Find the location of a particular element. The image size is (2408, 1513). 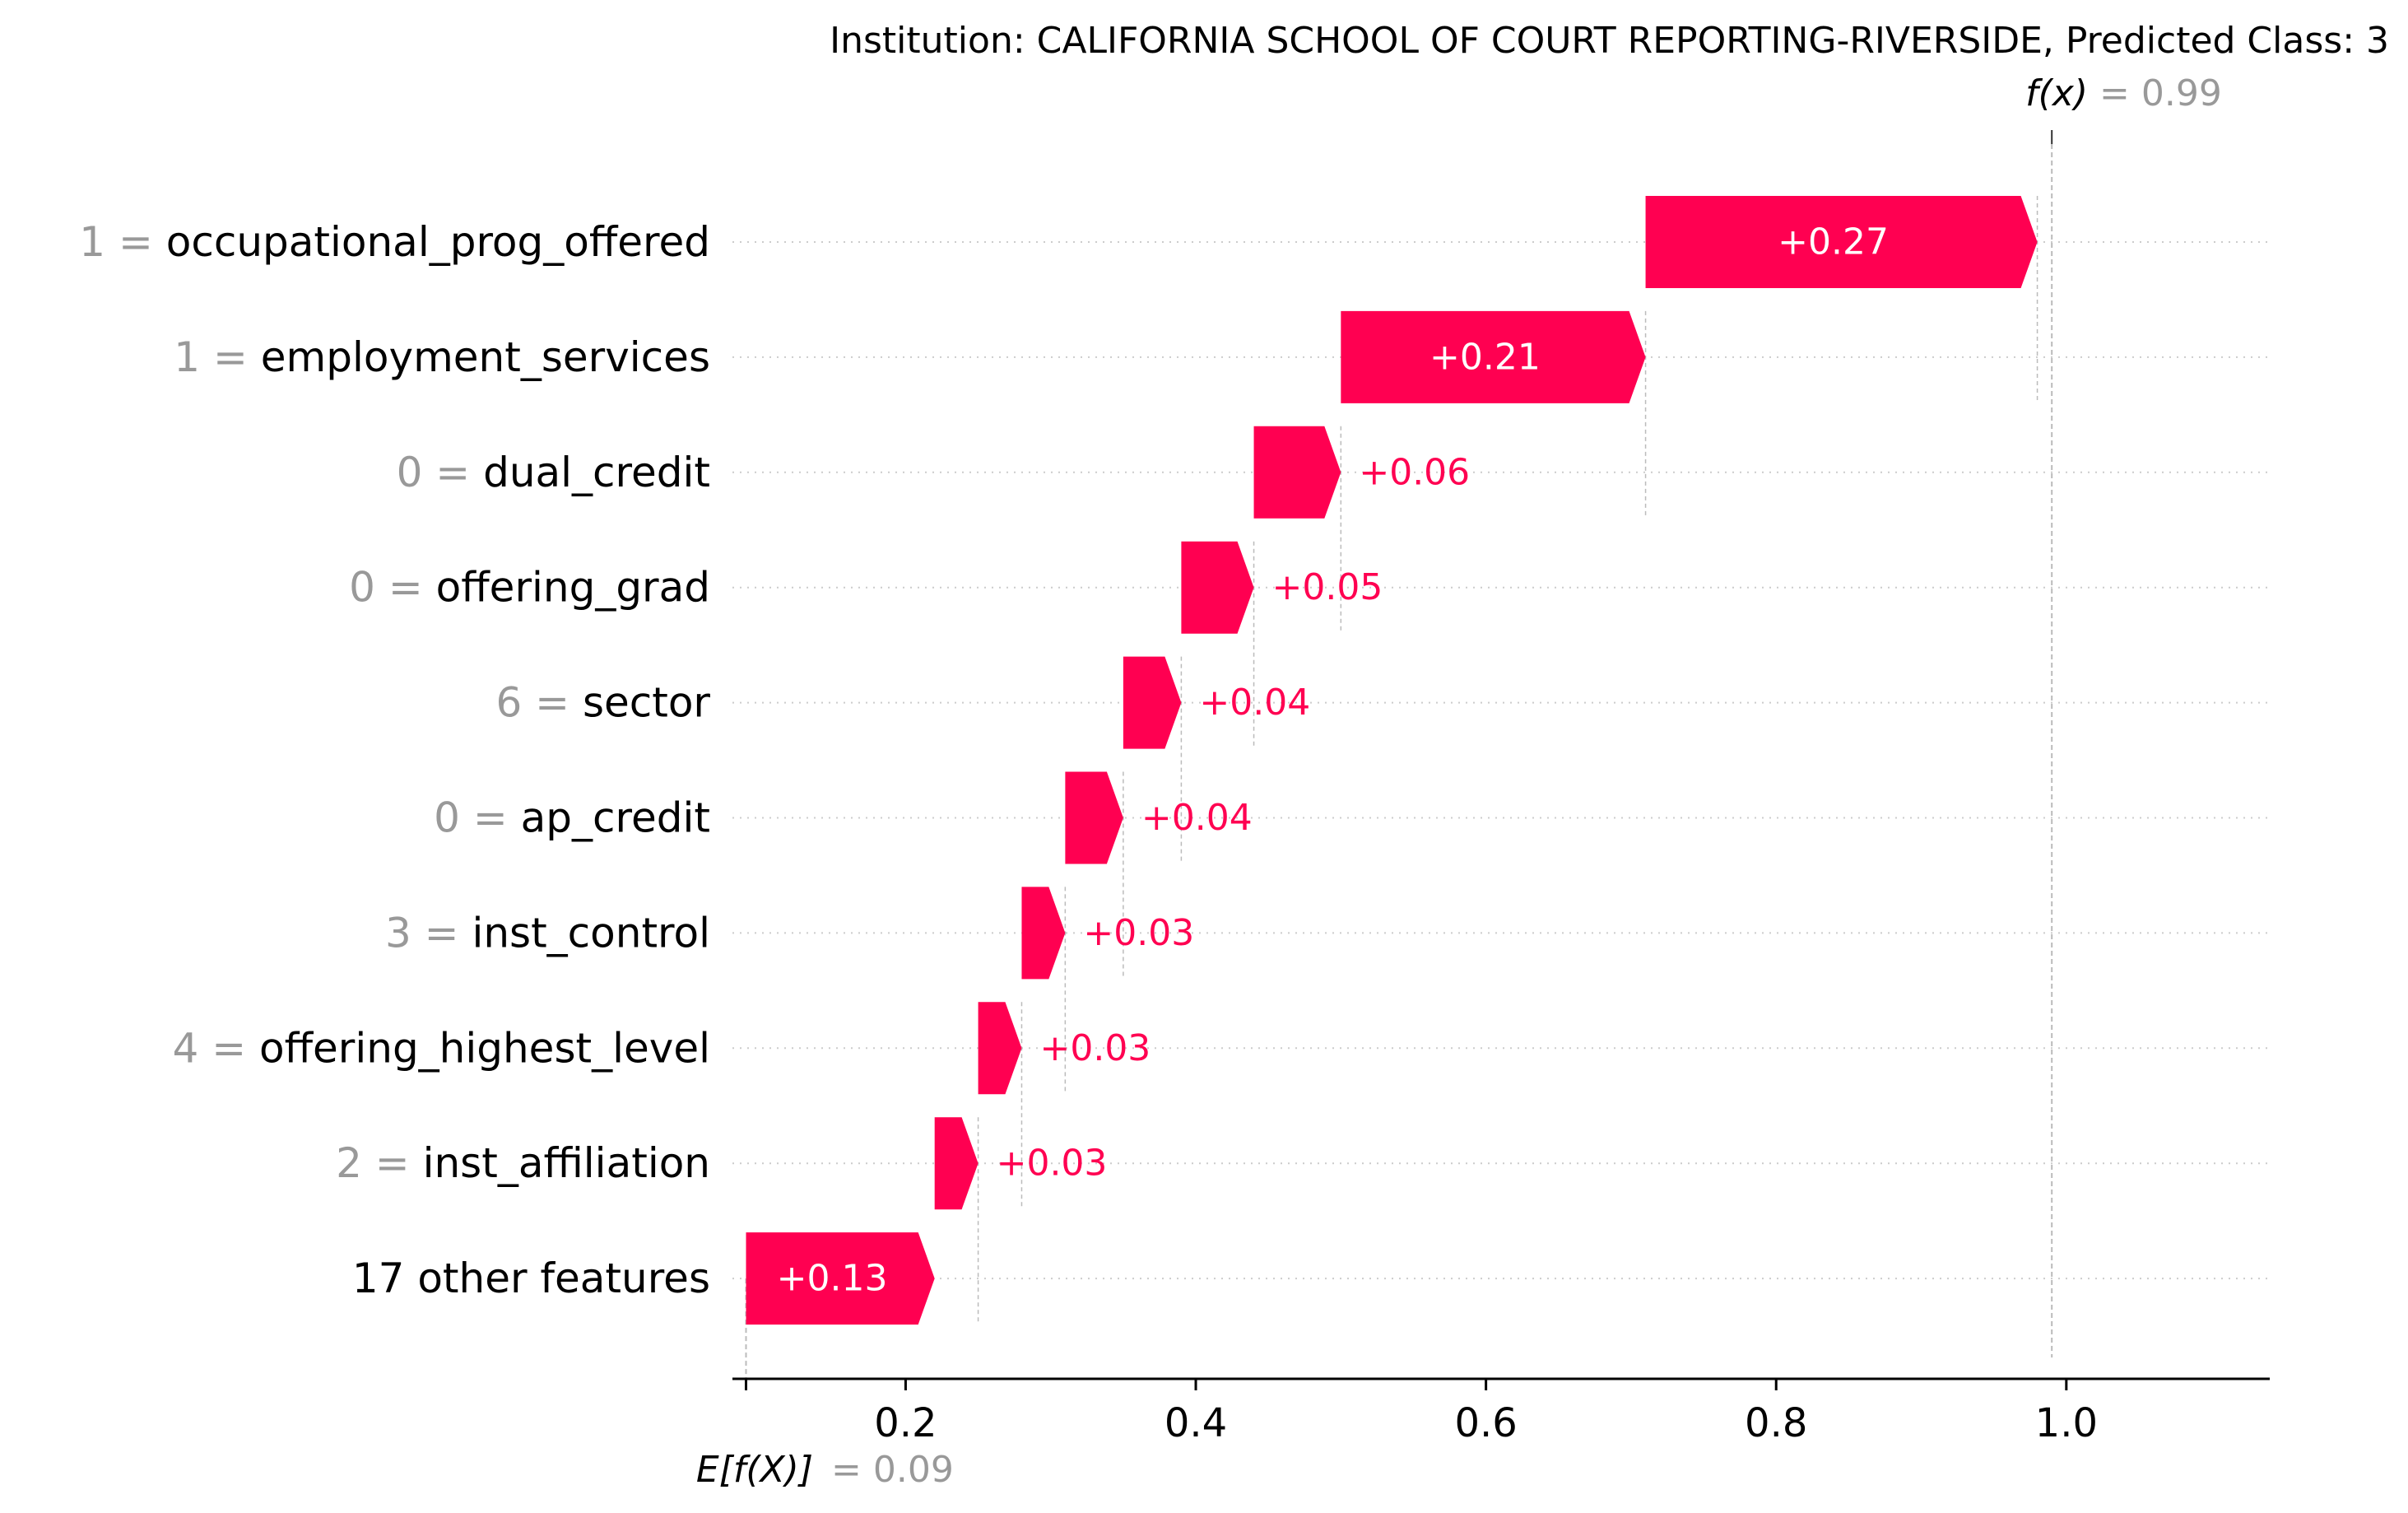

fx-label-name: f(x) is located at coordinates (2056, 93).